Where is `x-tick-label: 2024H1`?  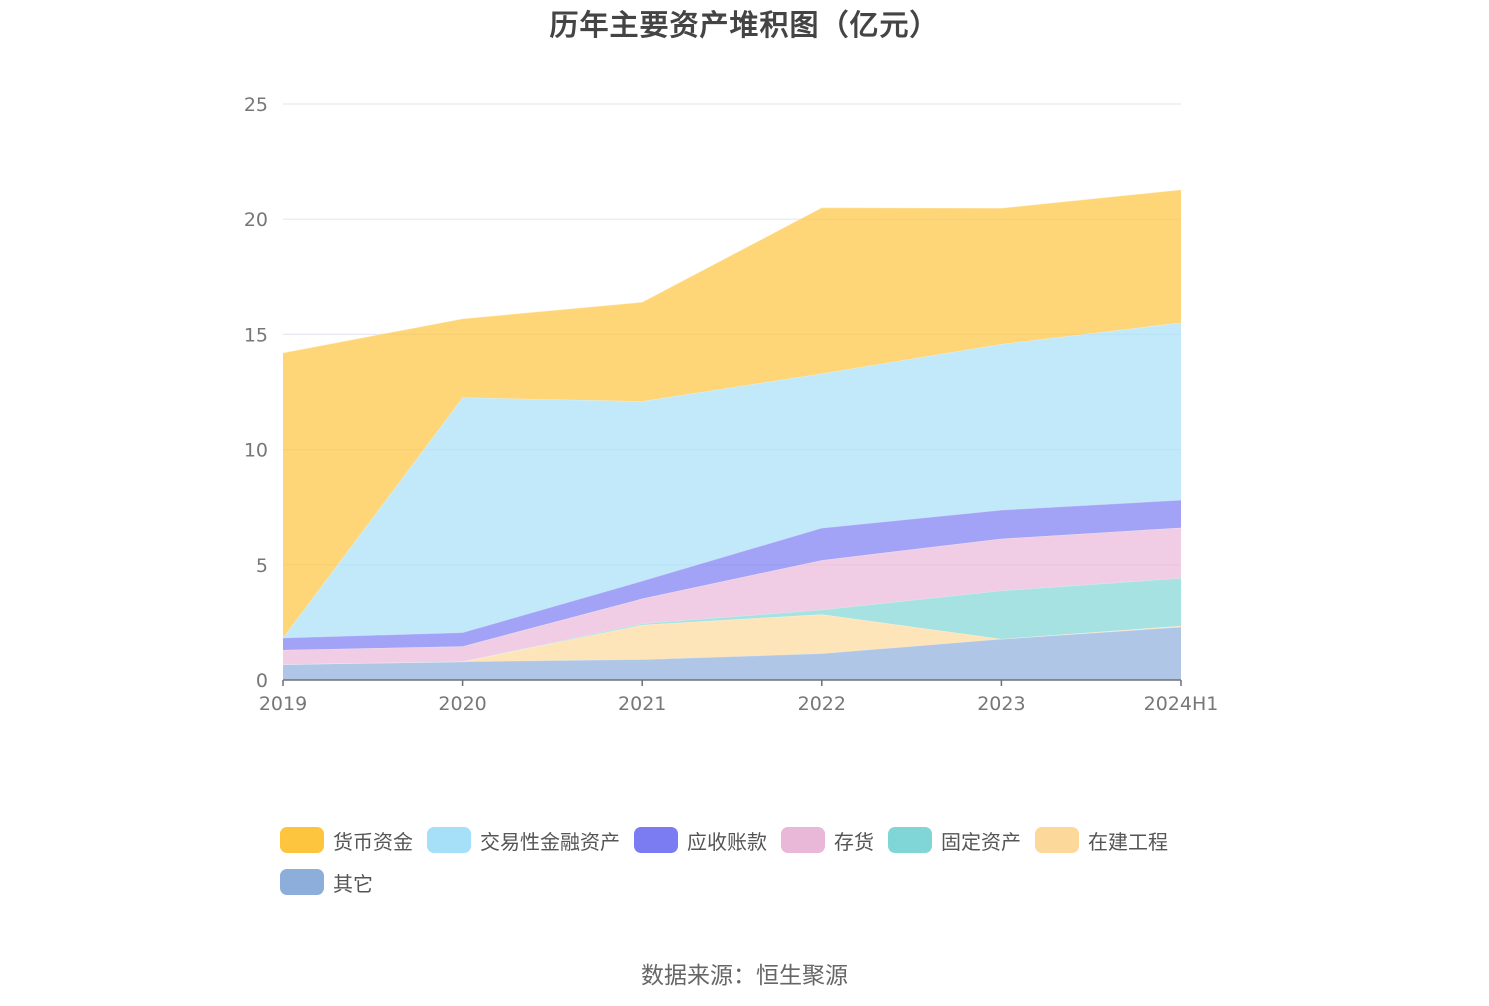
x-tick-label: 2024H1 is located at coordinates (1181, 704).